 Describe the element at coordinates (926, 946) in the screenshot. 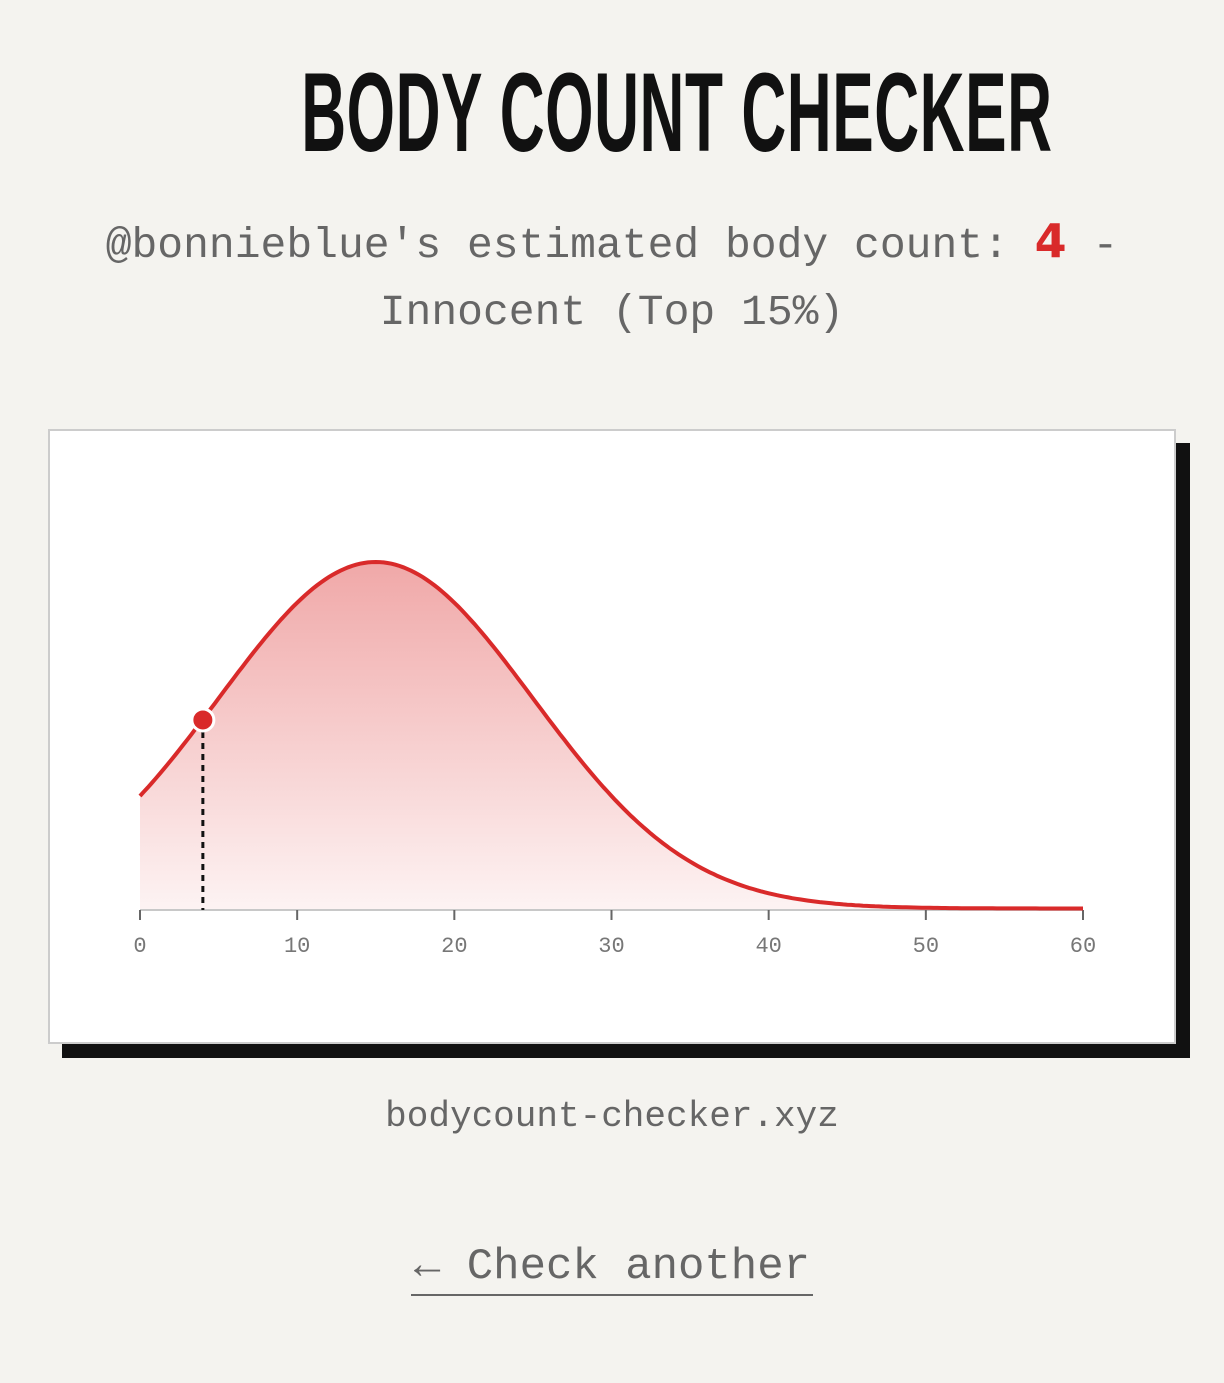

I see `x-tick-label: 50` at that location.